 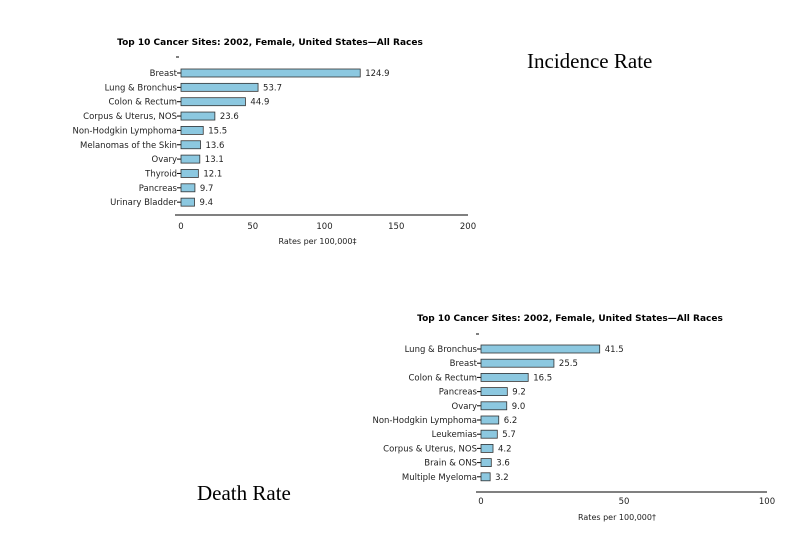 I want to click on death-rate-caption: Death Rate, so click(x=244, y=493).